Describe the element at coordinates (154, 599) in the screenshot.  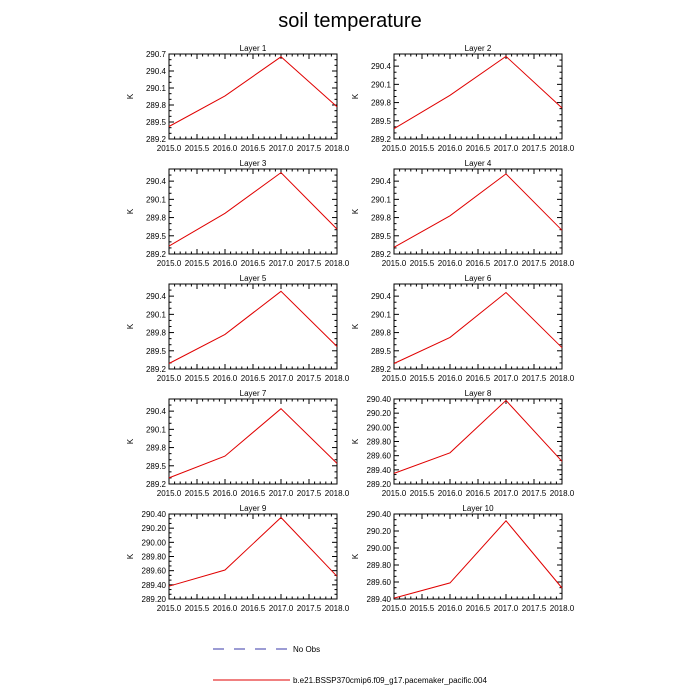
I see `y-tick-label: 289.20` at that location.